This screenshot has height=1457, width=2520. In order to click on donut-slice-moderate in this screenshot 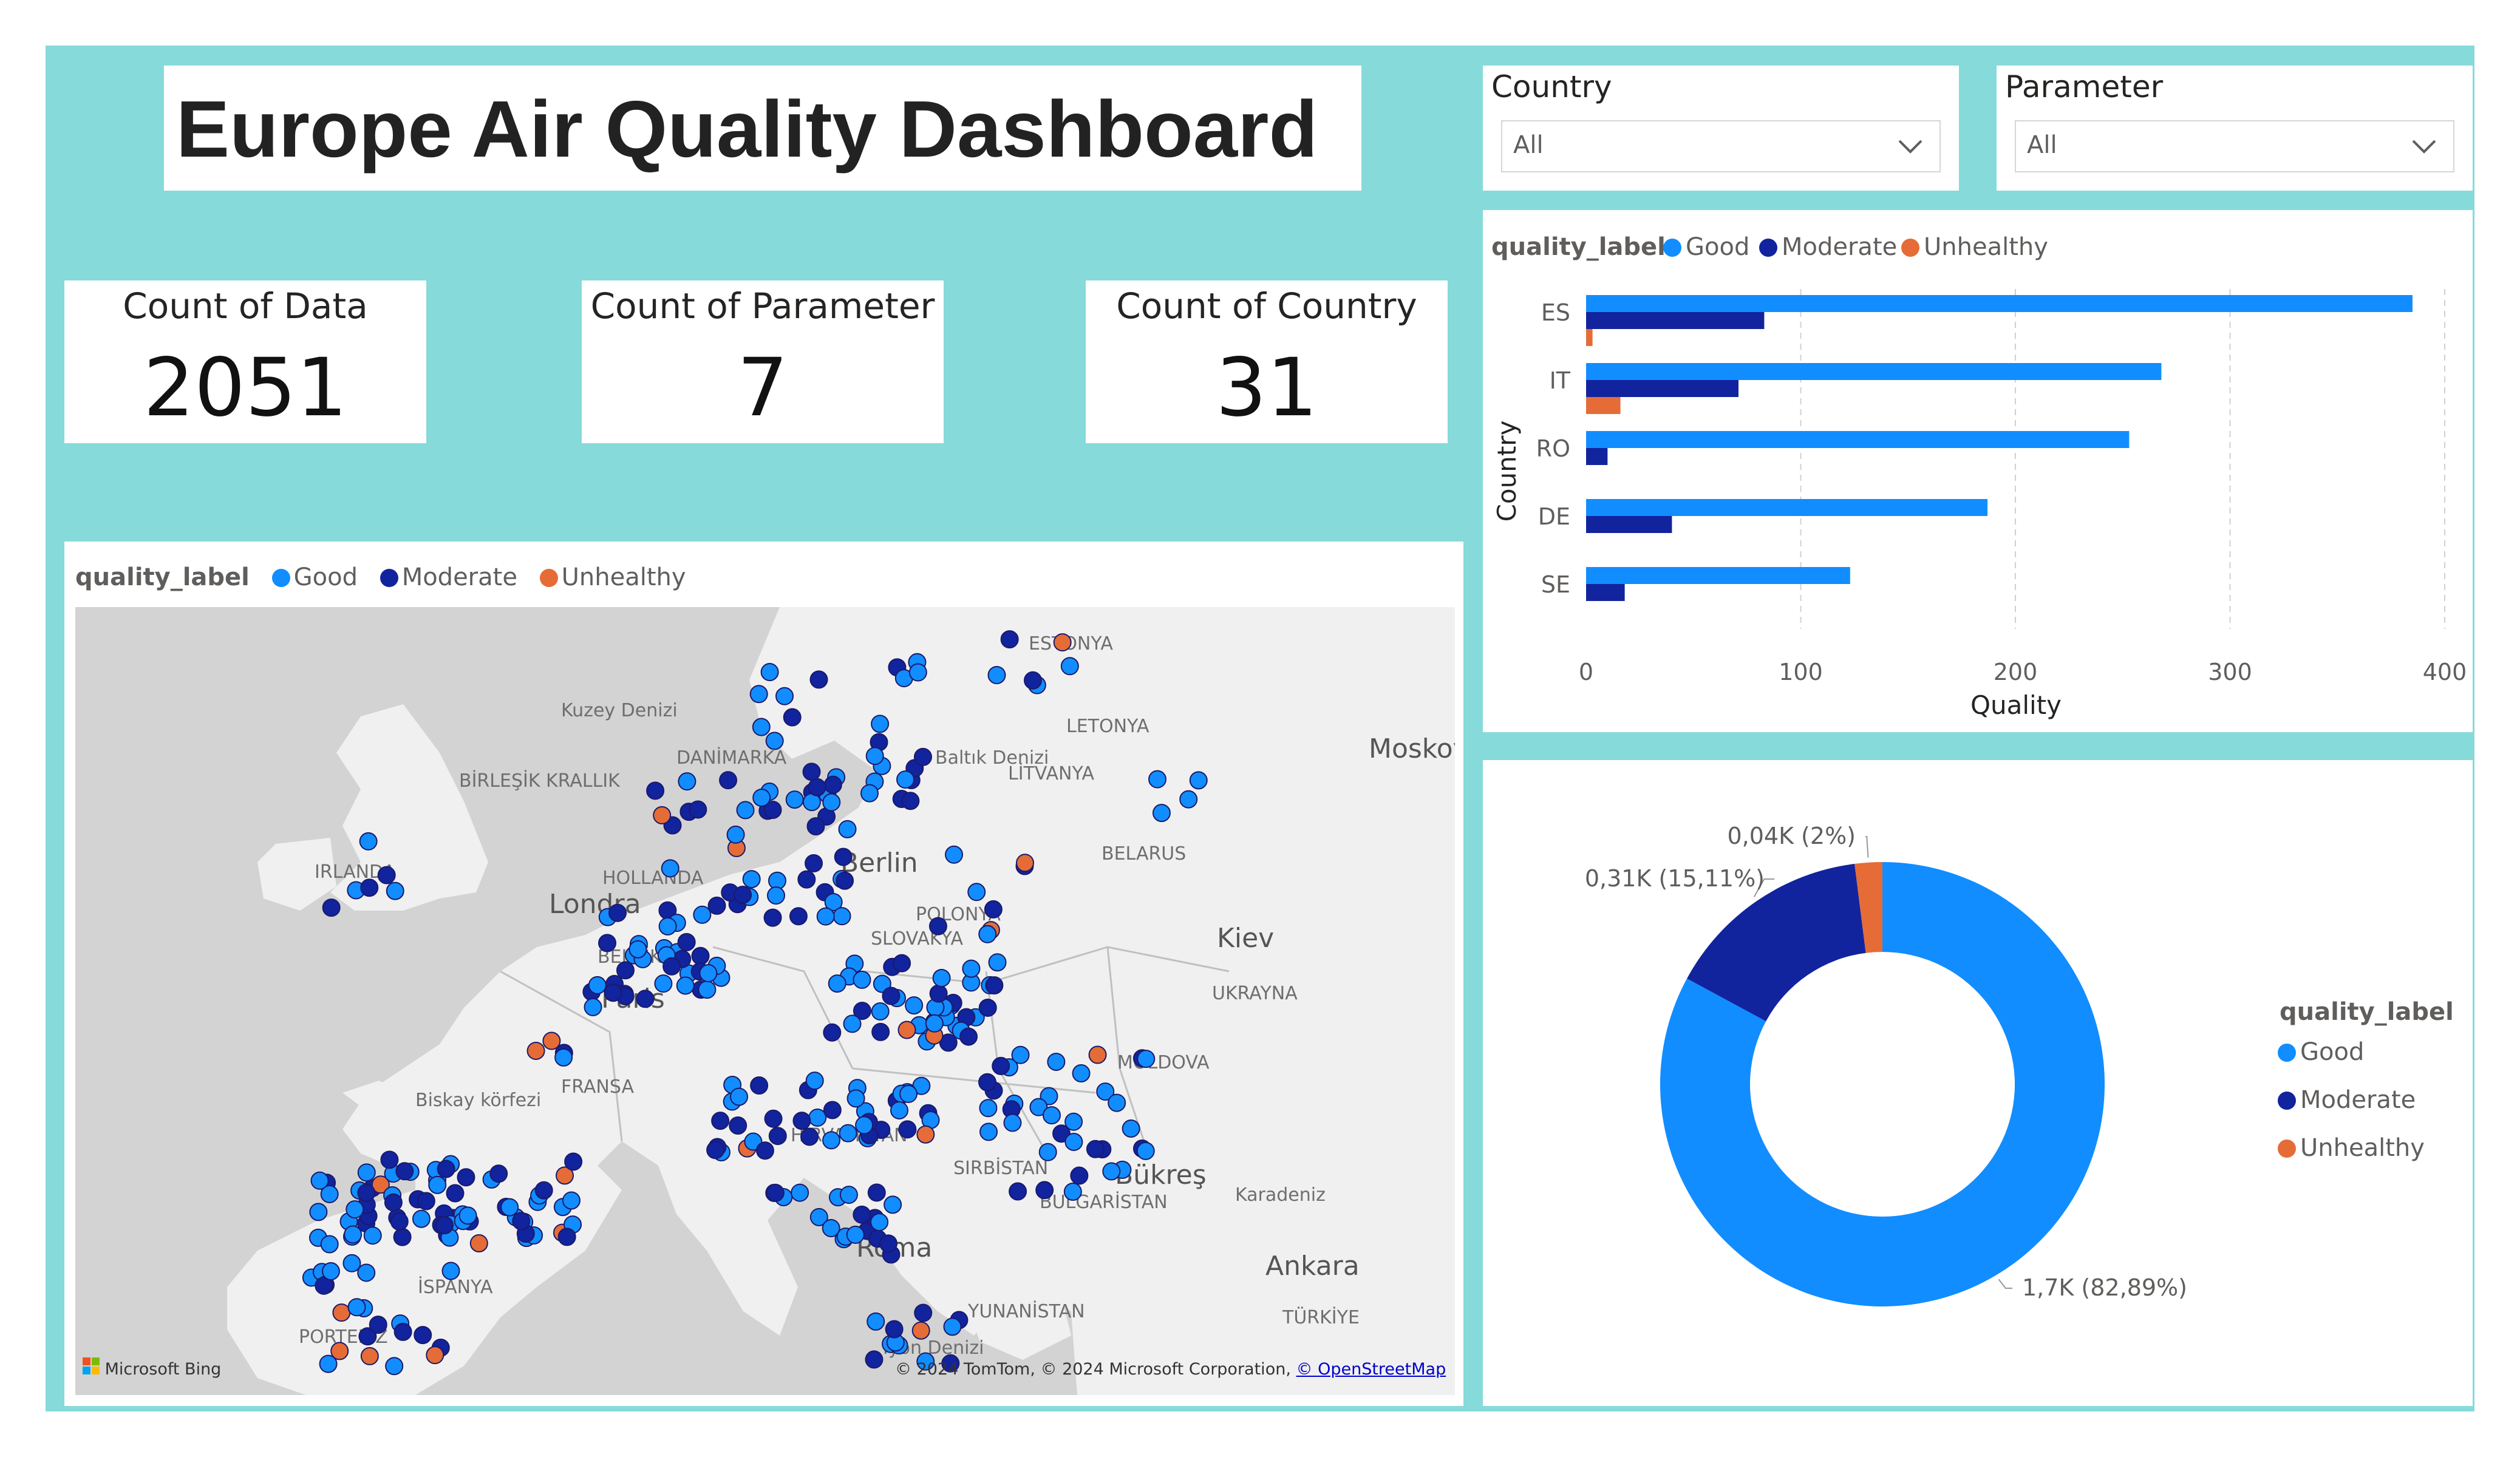, I will do `click(1776, 942)`.